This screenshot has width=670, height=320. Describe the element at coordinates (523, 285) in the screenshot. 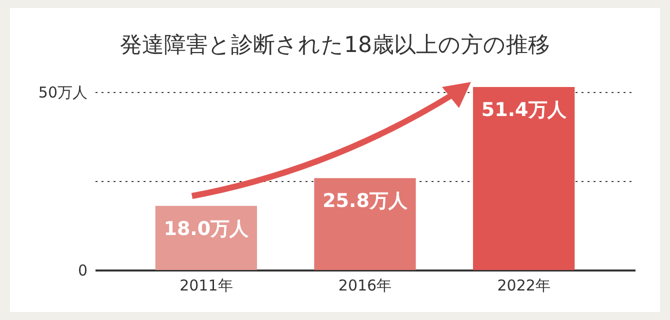

I see `x-tick-label: 2022年` at that location.